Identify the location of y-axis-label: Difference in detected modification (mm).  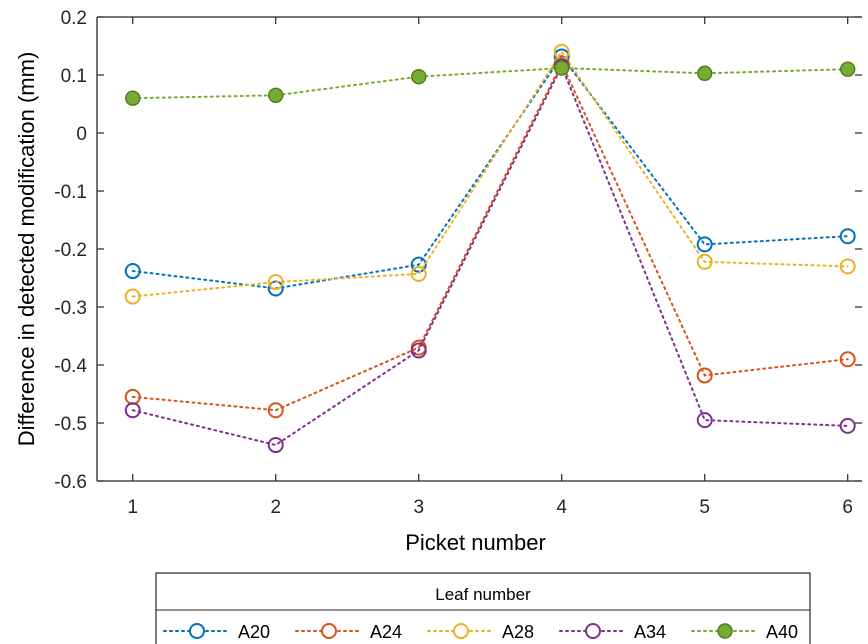
(26, 249).